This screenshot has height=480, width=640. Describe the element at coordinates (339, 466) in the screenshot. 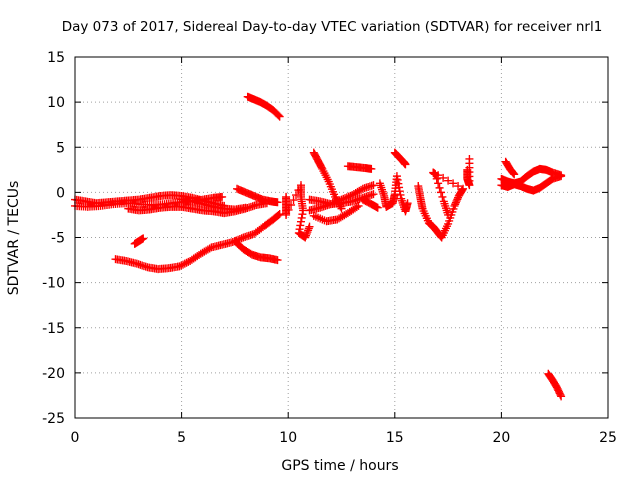

I see `x-axis-label: GPS time / hours` at that location.